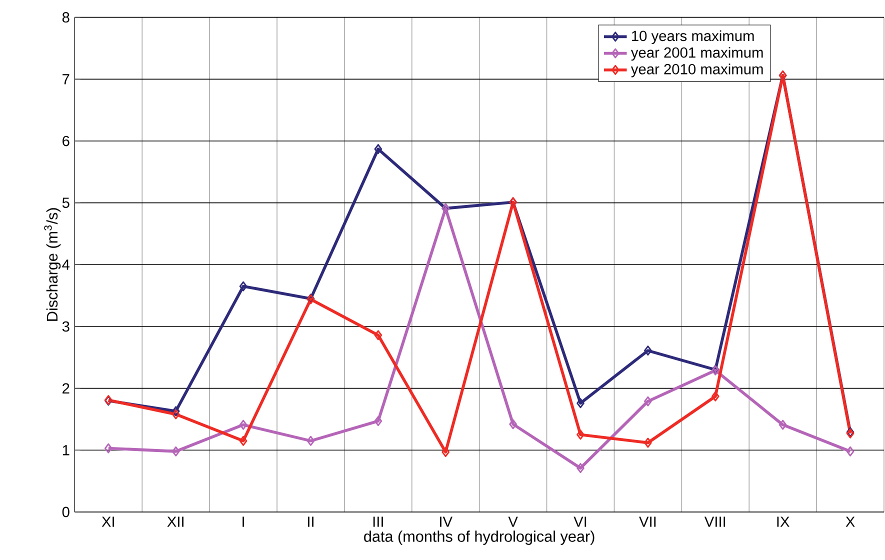 This screenshot has height=560, width=885. What do you see at coordinates (850, 521) in the screenshot?
I see `x-tick-label: X` at bounding box center [850, 521].